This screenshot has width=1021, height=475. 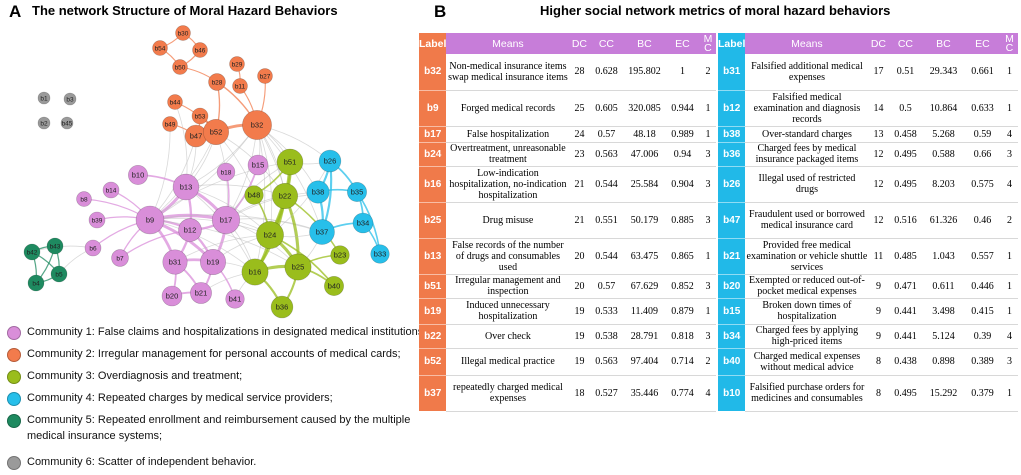 What do you see at coordinates (682, 72) in the screenshot?
I see `cell-ec: 1` at bounding box center [682, 72].